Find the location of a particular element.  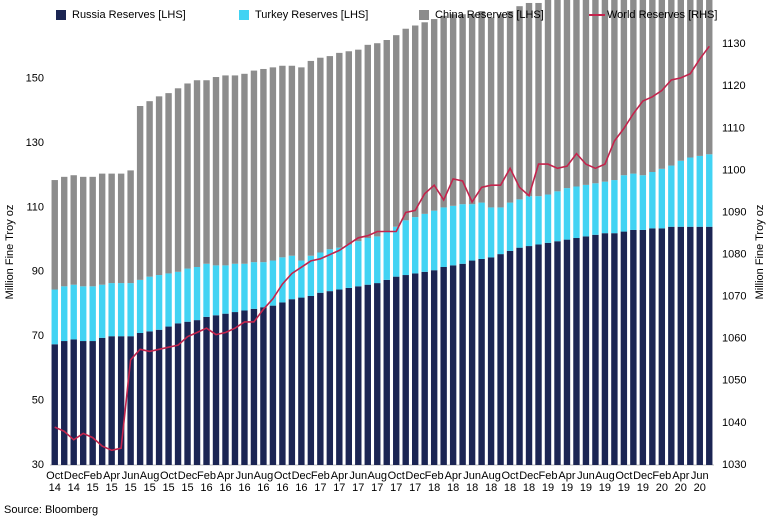

y-tick-label: 110 is located at coordinates (35, 207).